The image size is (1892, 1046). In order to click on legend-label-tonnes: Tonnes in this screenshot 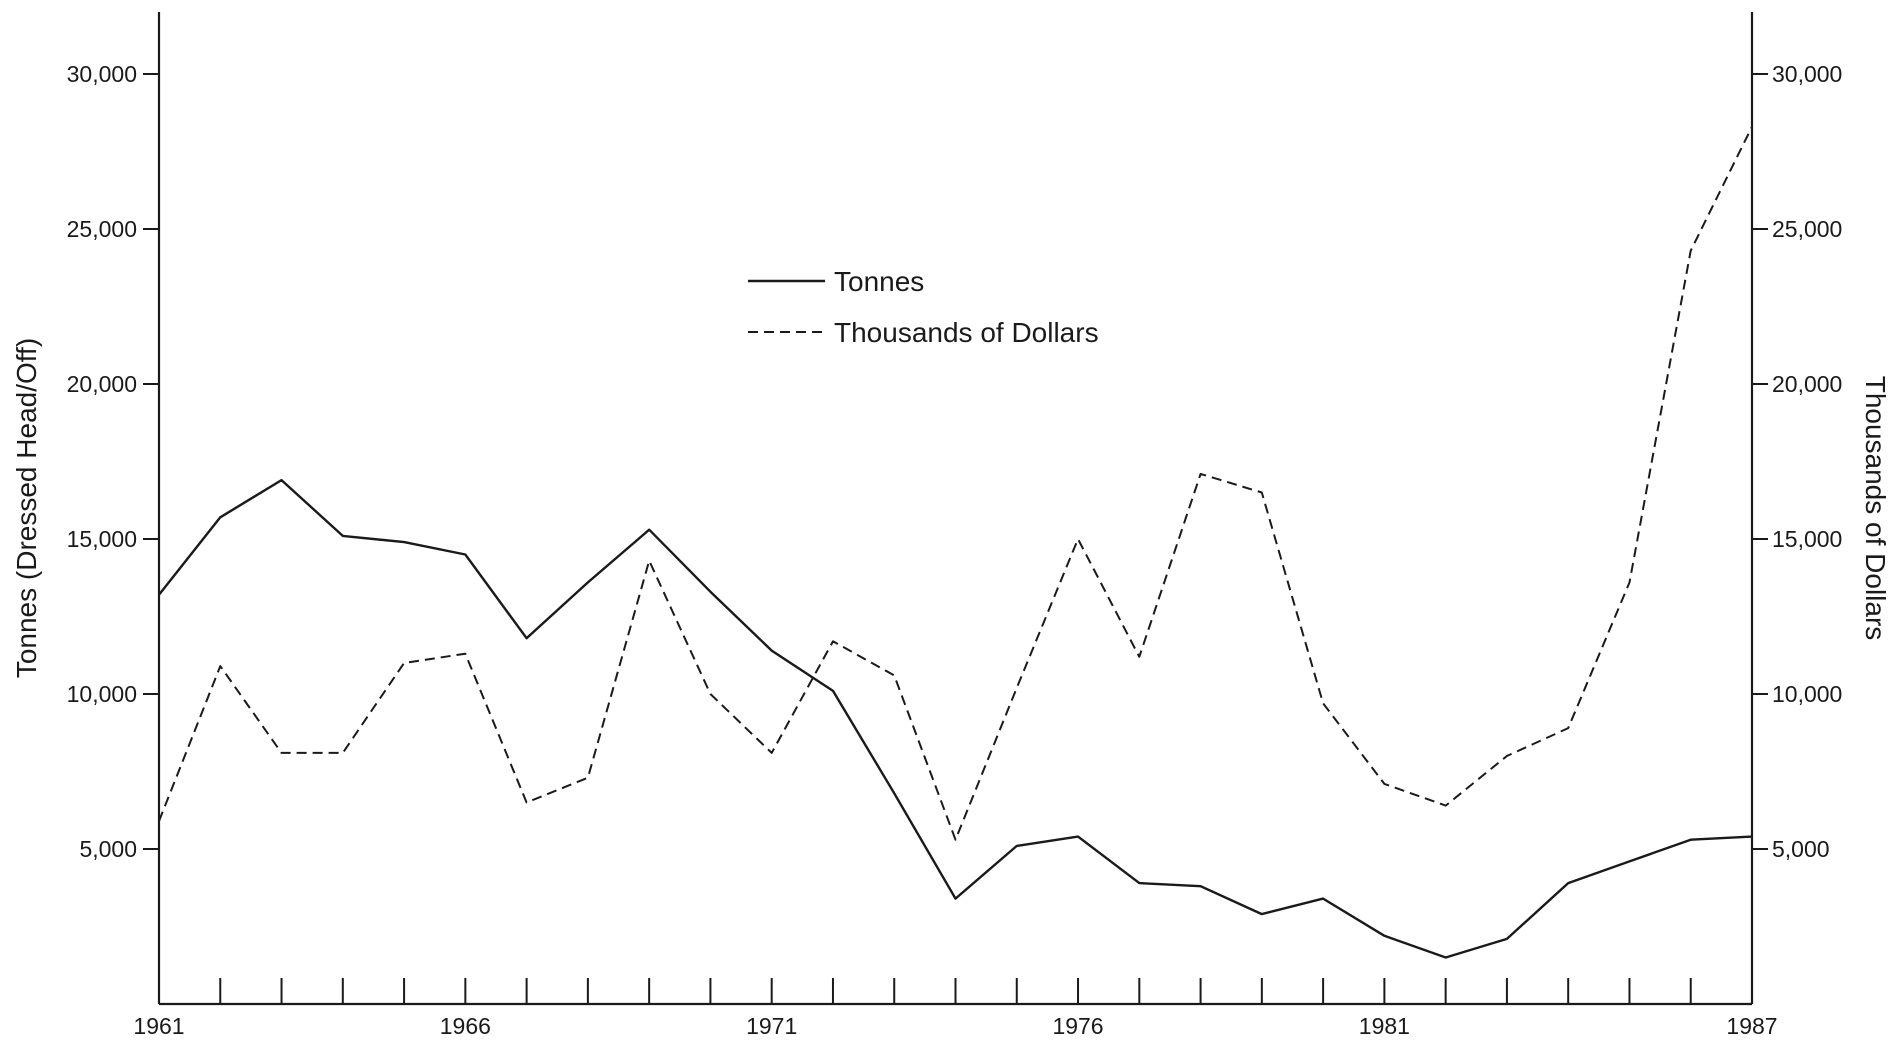, I will do `click(879, 281)`.